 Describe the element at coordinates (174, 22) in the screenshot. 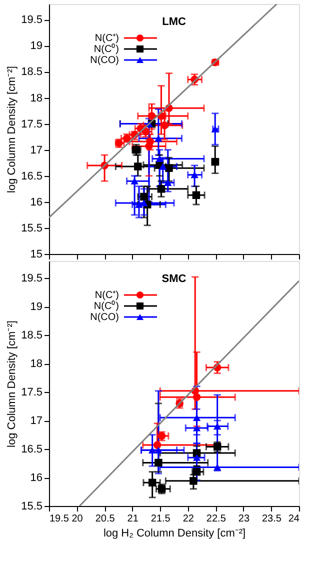

I see `text: LMC` at that location.